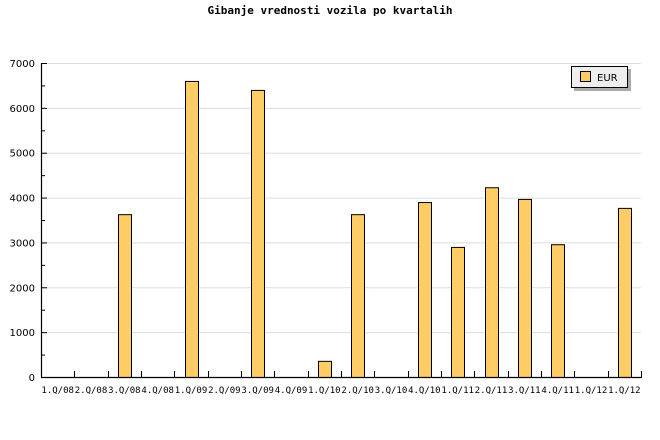 The width and height of the screenshot is (660, 440). I want to click on x-tick-label: 1.Q/10, so click(324, 391).